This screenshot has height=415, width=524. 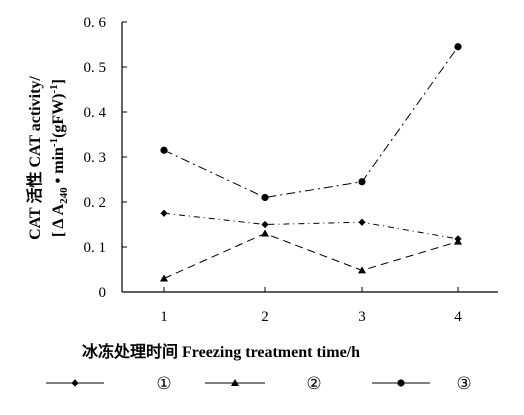 What do you see at coordinates (313, 384) in the screenshot?
I see `legend-label: ②` at bounding box center [313, 384].